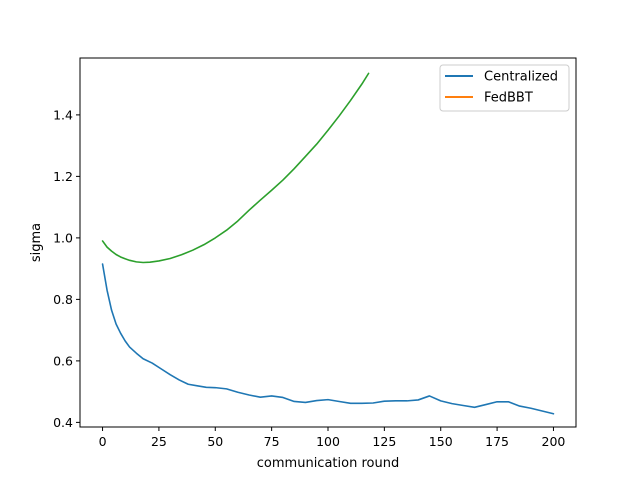 The image size is (640, 480). Describe the element at coordinates (159, 441) in the screenshot. I see `x-tick-label: 25` at that location.